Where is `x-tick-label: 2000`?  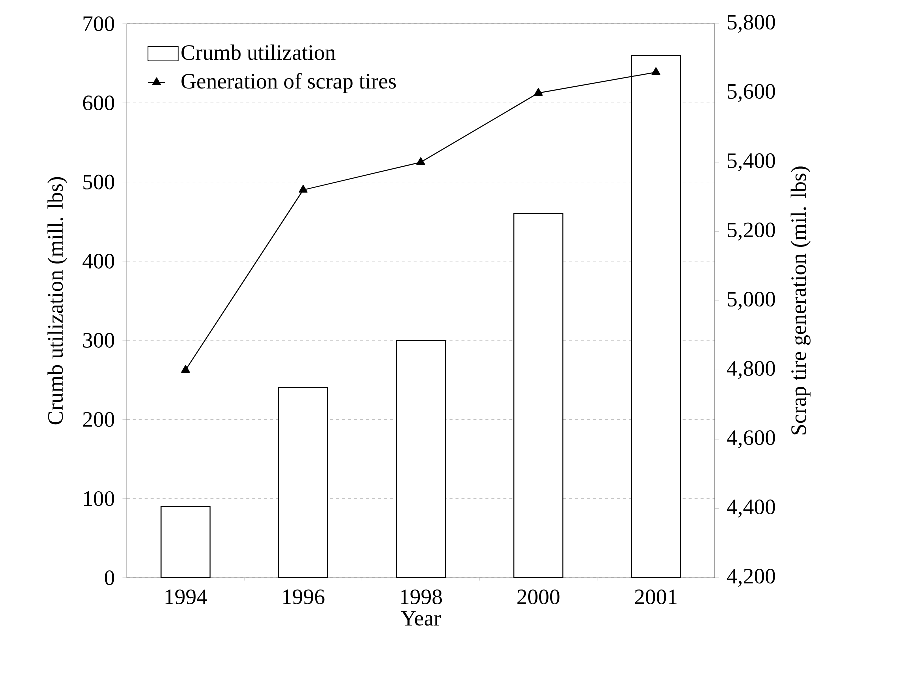
x-tick-label: 2000 is located at coordinates (539, 597).